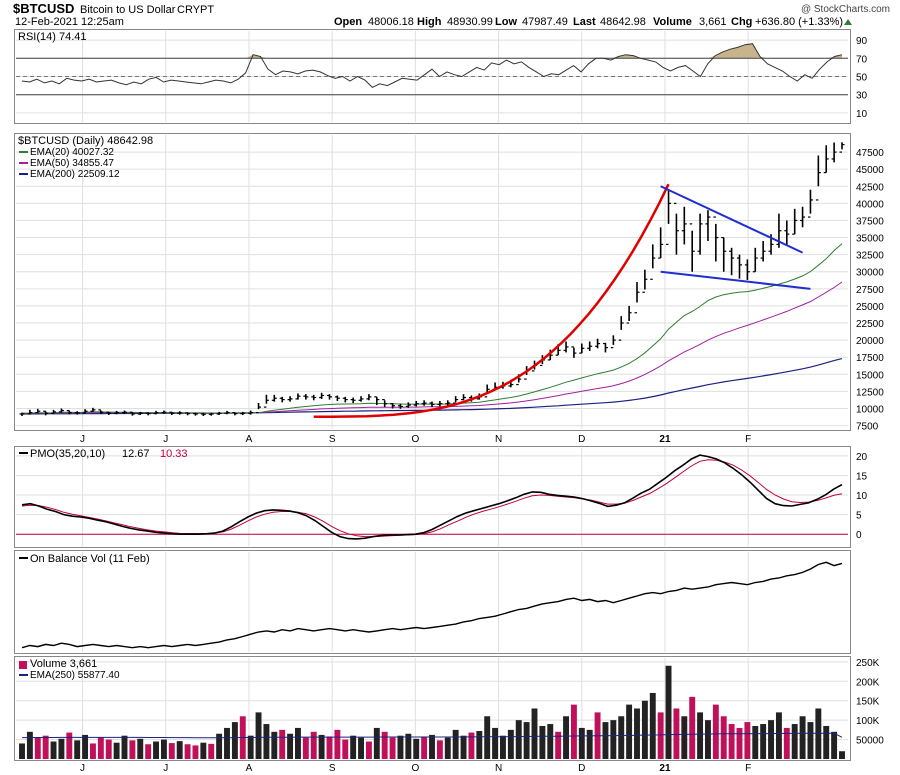 The width and height of the screenshot is (900, 775). Describe the element at coordinates (859, 535) in the screenshot. I see `pmo-tick-label: 0` at that location.